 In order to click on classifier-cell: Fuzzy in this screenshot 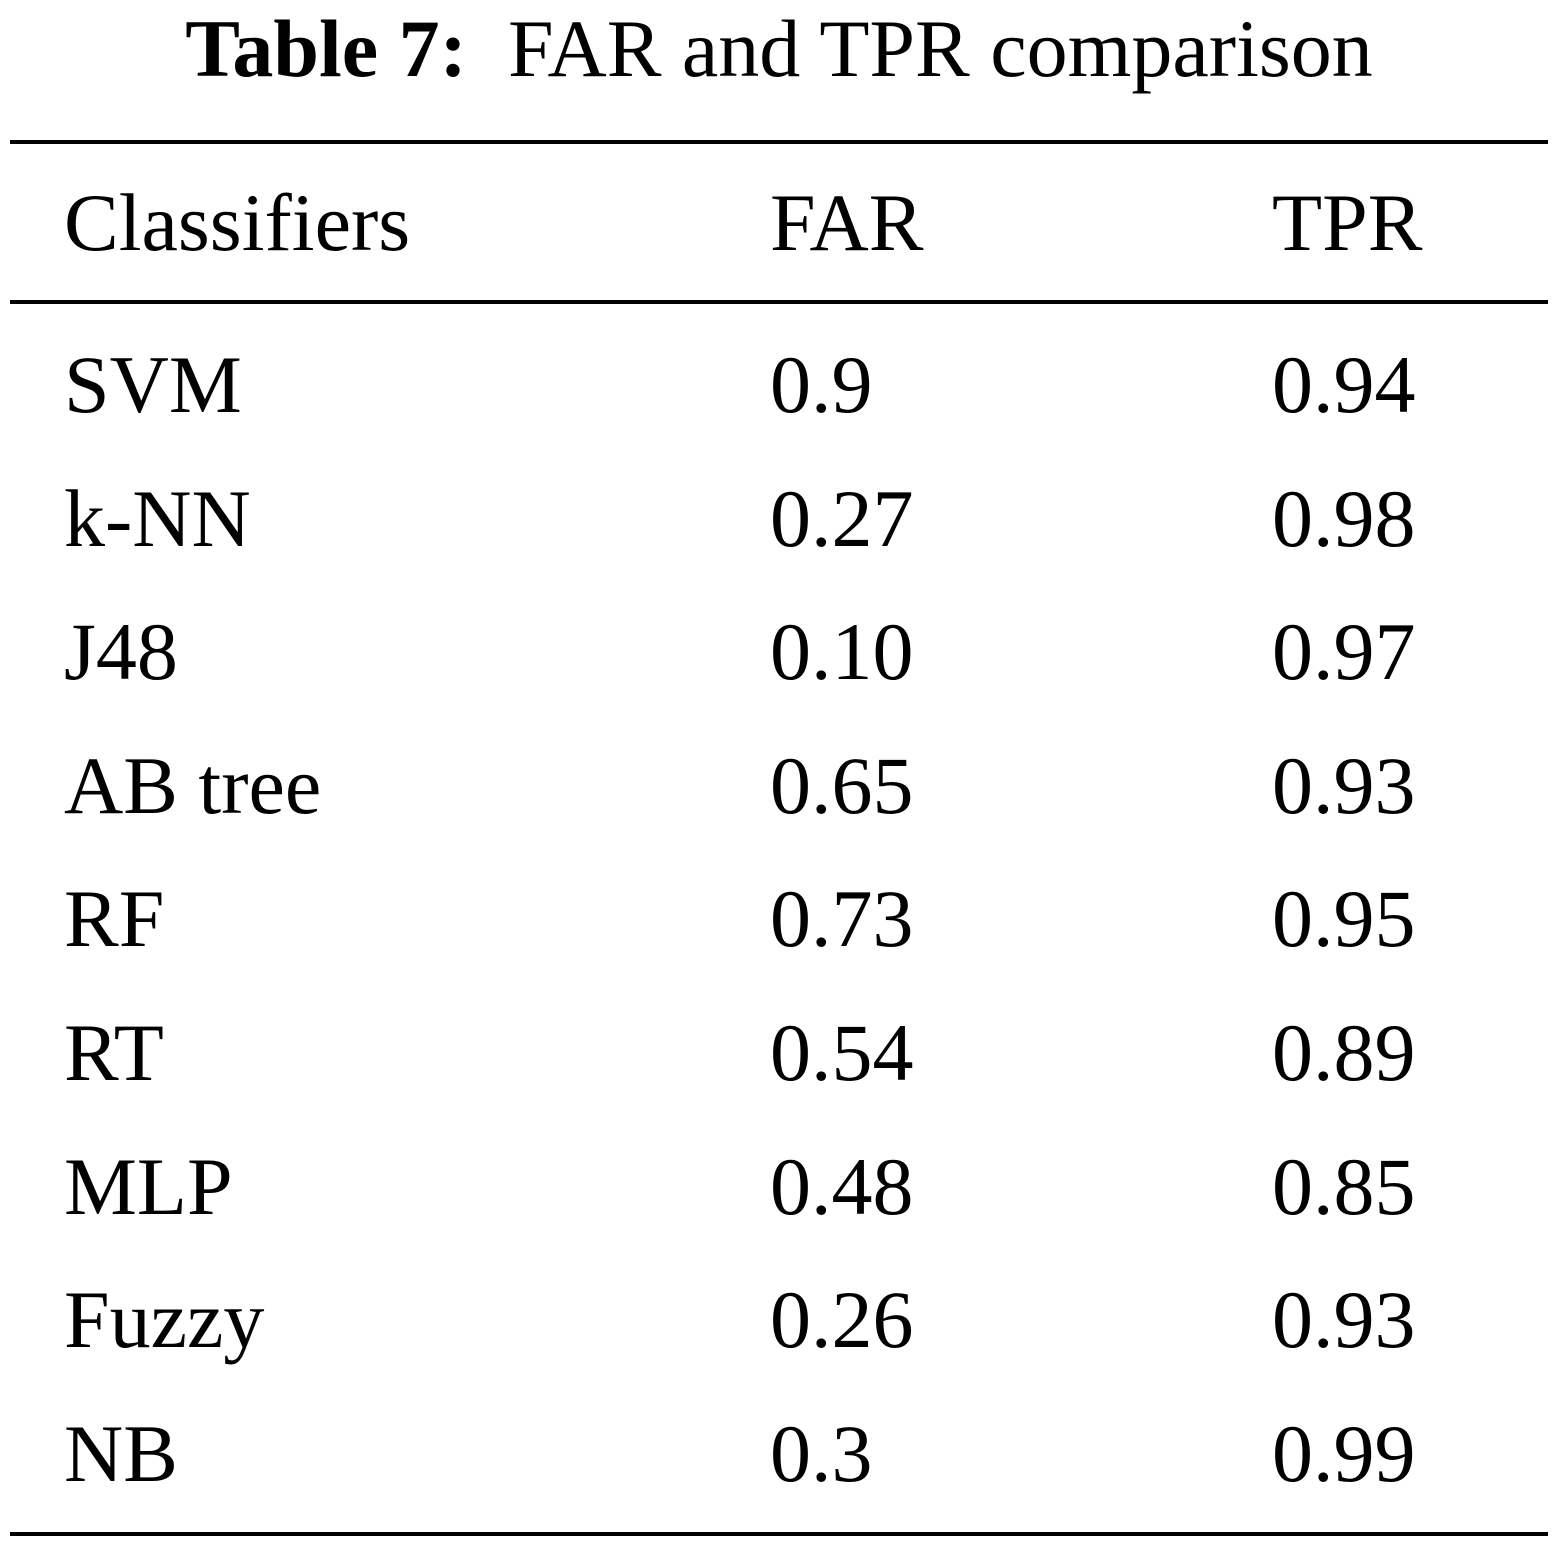, I will do `click(164, 1319)`.